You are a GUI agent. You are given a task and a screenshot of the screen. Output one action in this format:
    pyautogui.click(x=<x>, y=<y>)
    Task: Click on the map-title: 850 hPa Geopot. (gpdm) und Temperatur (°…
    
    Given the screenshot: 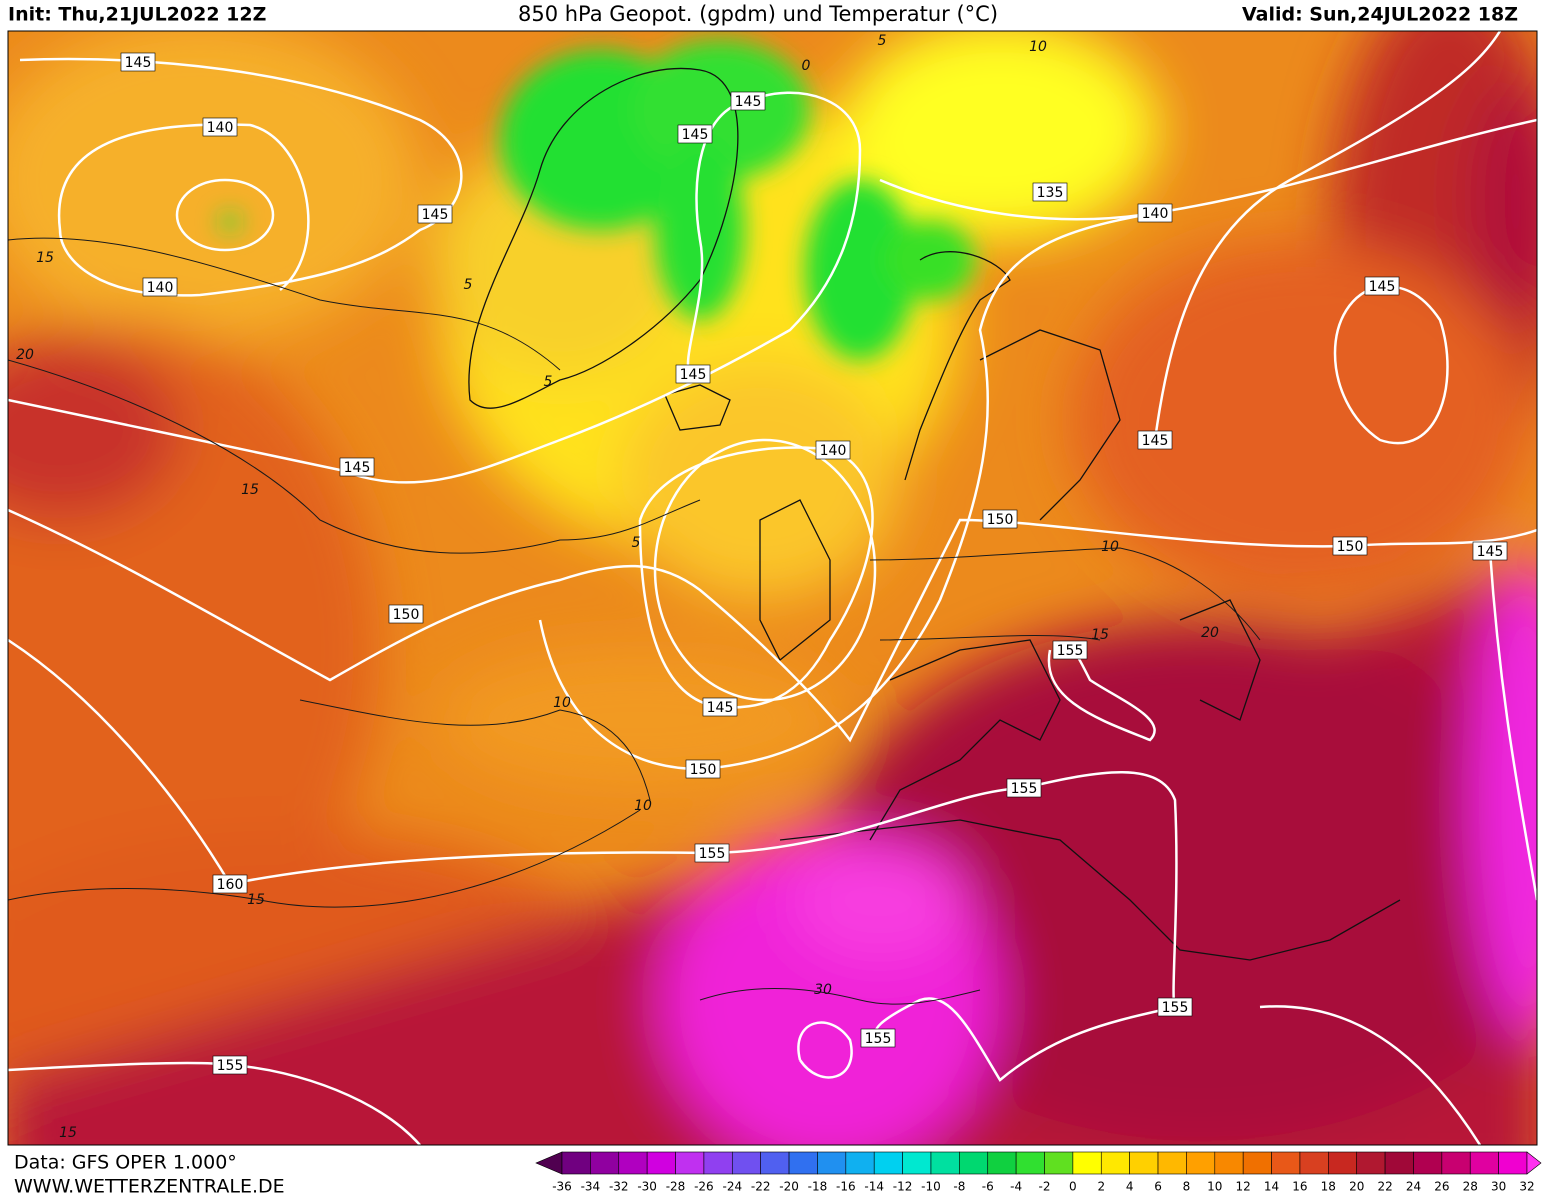 What is the action you would take?
    pyautogui.click(x=758, y=14)
    